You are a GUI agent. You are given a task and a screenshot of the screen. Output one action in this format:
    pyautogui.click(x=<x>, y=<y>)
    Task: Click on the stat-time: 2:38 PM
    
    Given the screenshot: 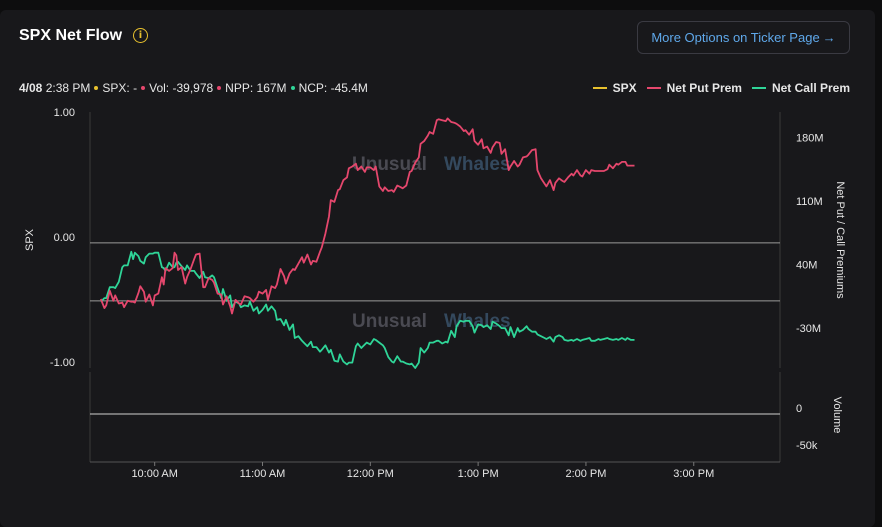 What is the action you would take?
    pyautogui.click(x=68, y=88)
    